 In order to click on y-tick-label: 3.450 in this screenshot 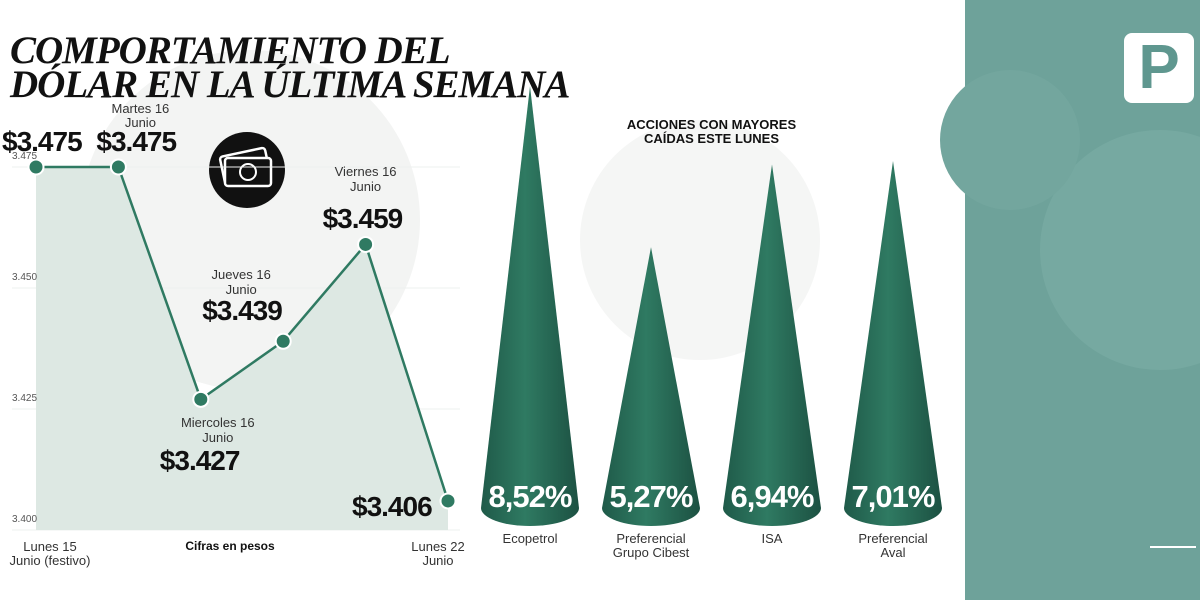, I will do `click(25, 277)`.